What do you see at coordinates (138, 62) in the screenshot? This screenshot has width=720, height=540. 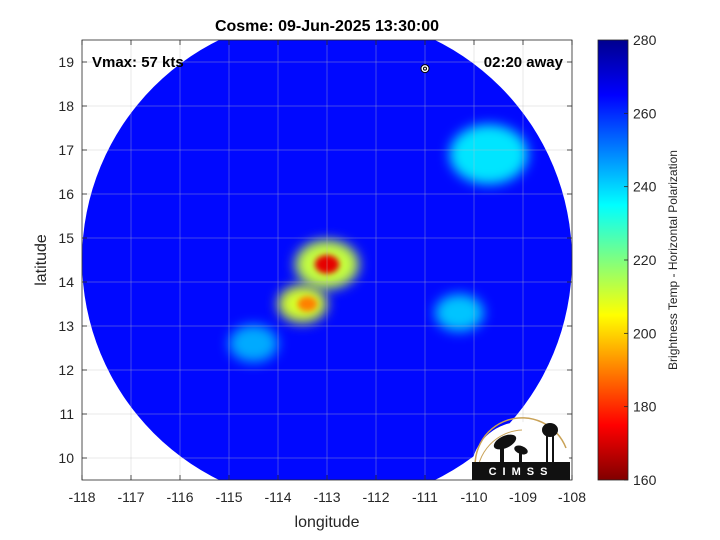 I see `vmax-annotation: Vmax: 57 kts` at bounding box center [138, 62].